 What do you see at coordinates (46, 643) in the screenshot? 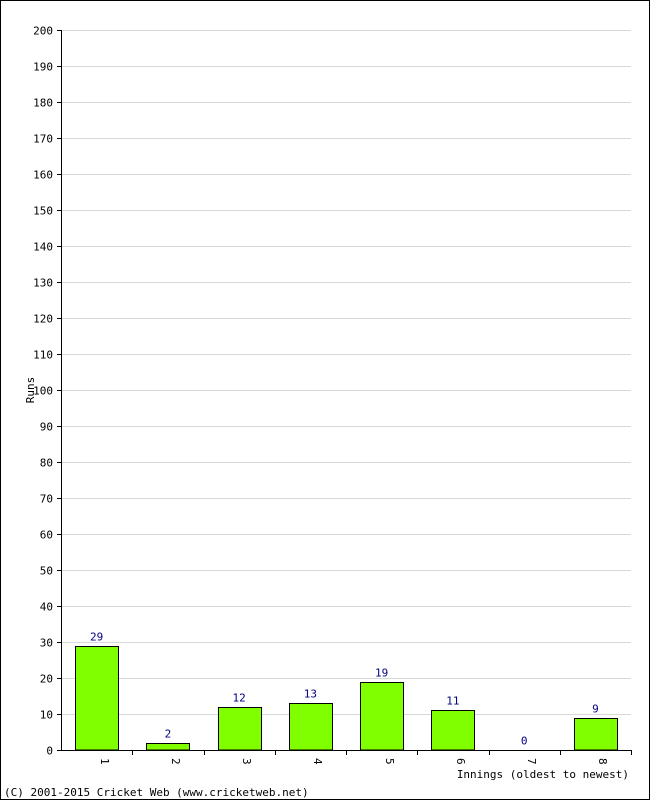
I see `y-tick-label: 30` at bounding box center [46, 643].